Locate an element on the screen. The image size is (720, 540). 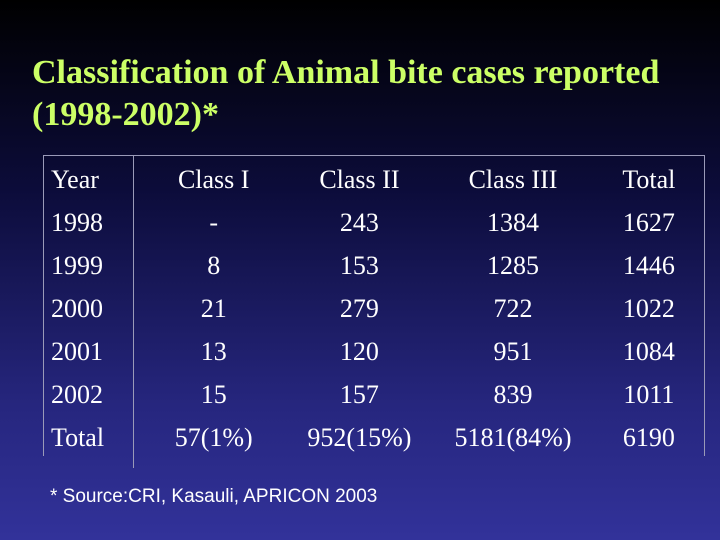
cell-class-1: 57(1%) is located at coordinates (213, 437).